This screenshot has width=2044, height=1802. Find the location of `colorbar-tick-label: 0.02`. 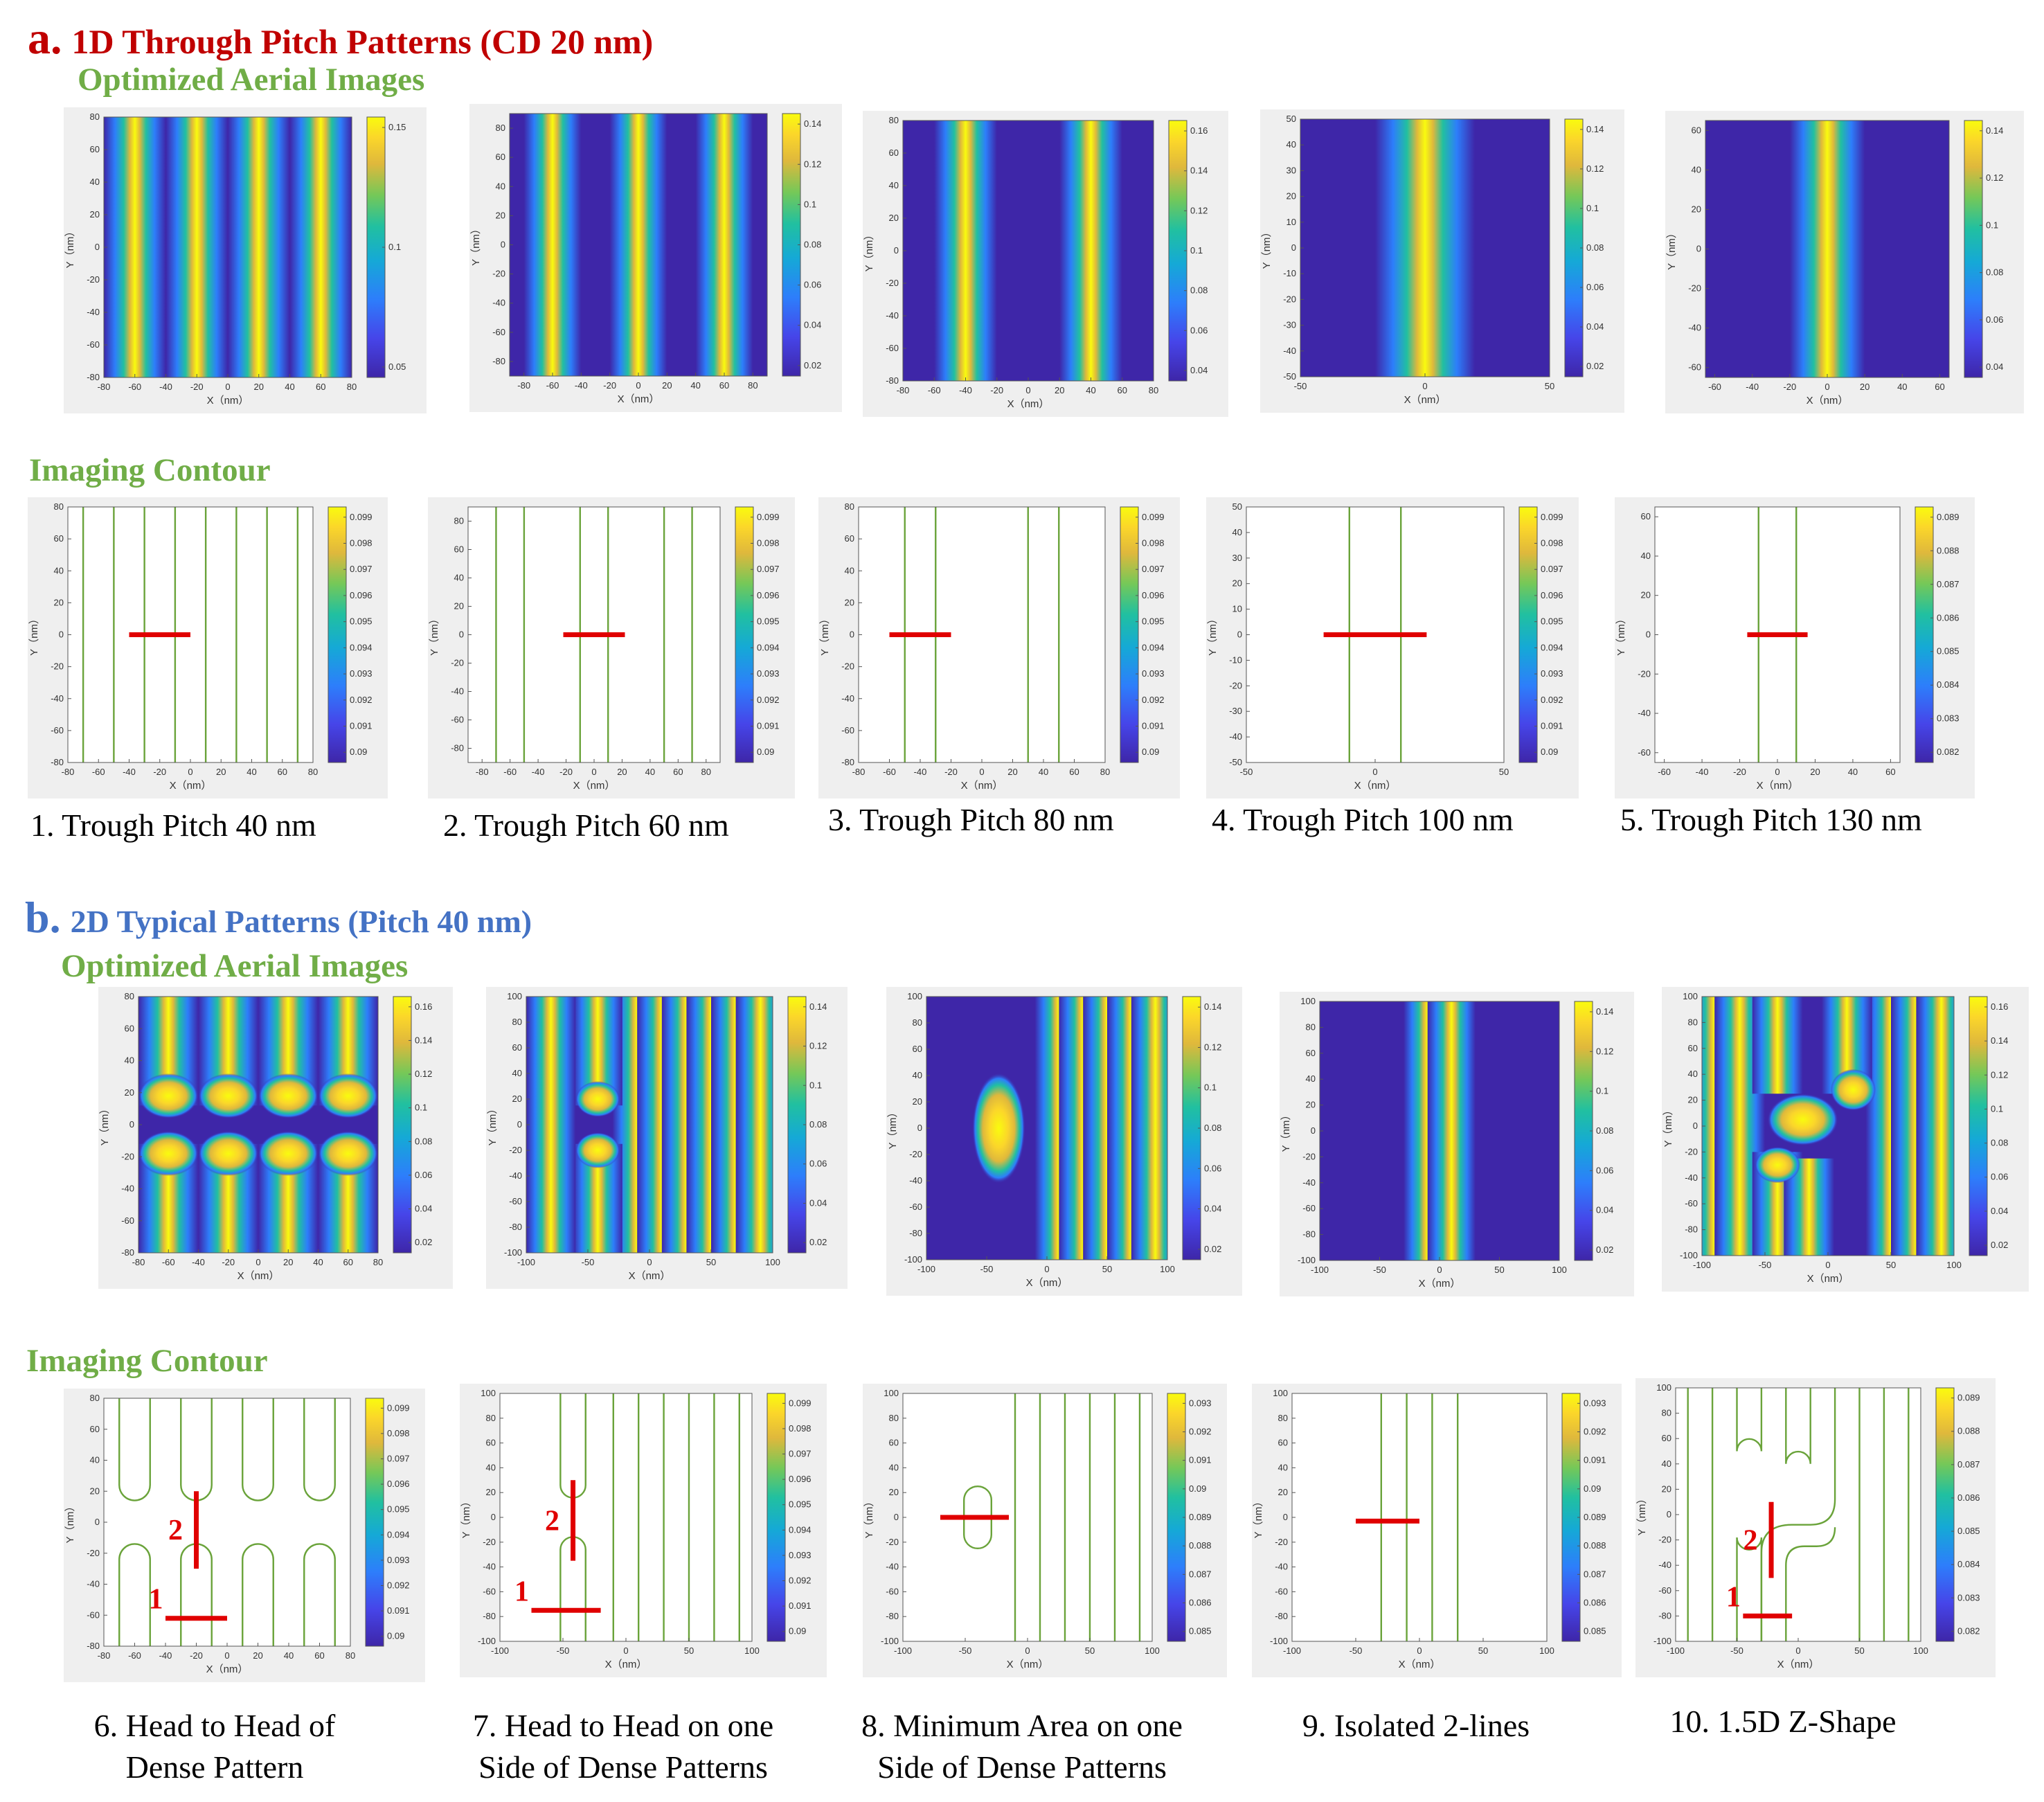

colorbar-tick-label: 0.02 is located at coordinates (1212, 1249).